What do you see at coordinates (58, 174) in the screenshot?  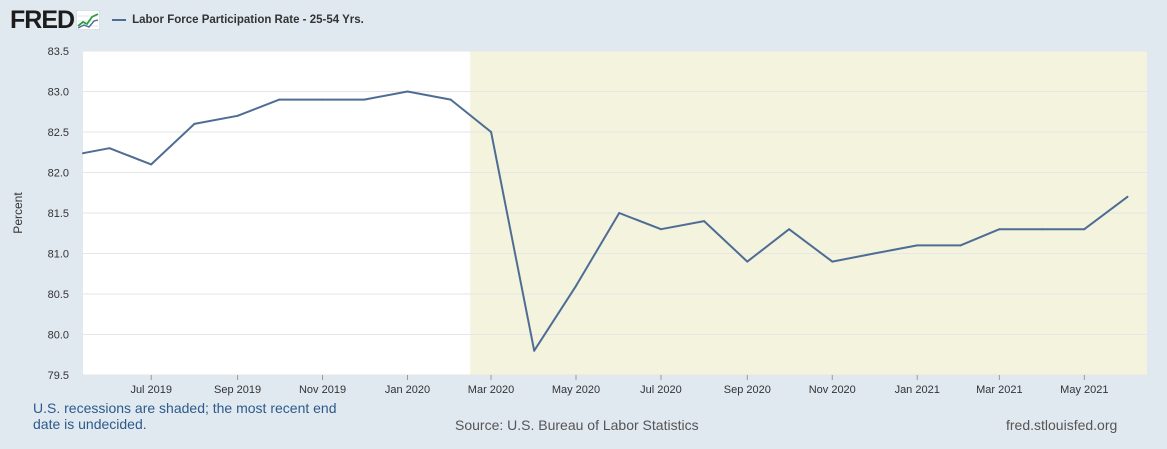 I see `y-tick-label: 82.0` at bounding box center [58, 174].